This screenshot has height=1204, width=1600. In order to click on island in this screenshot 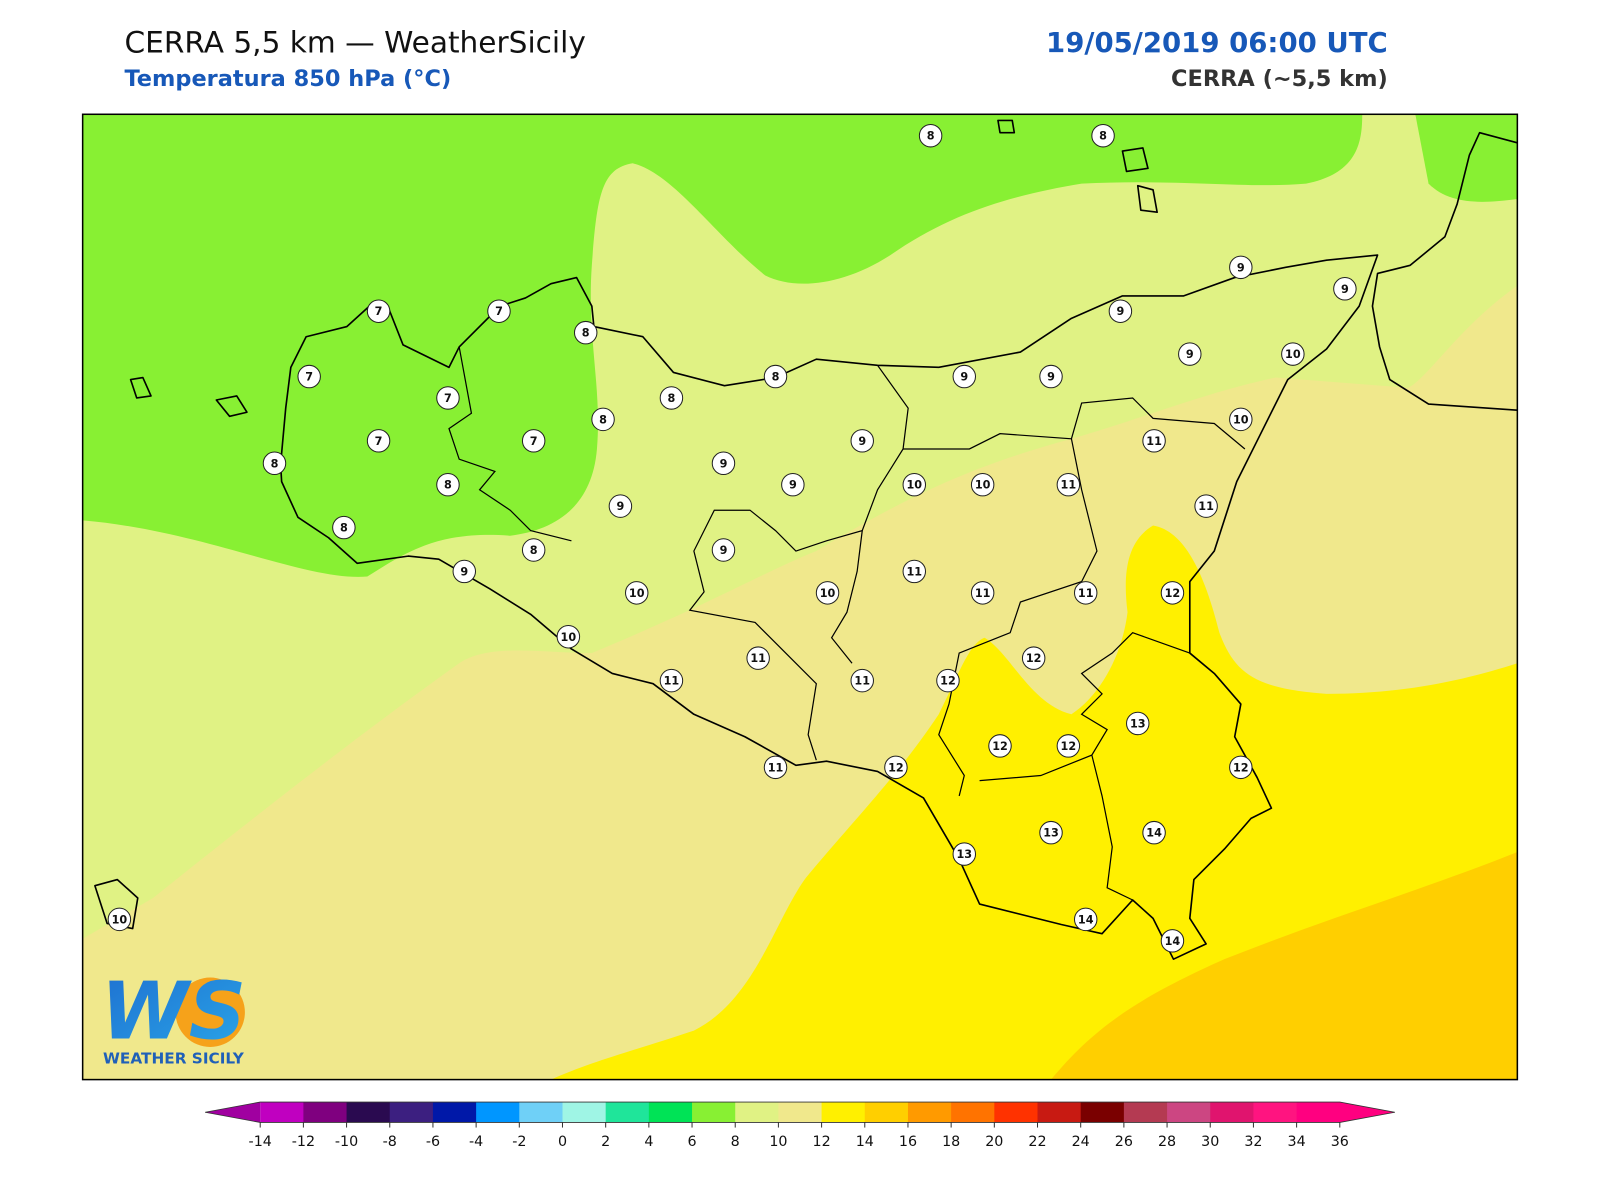, I will do `click(1006, 126)`.